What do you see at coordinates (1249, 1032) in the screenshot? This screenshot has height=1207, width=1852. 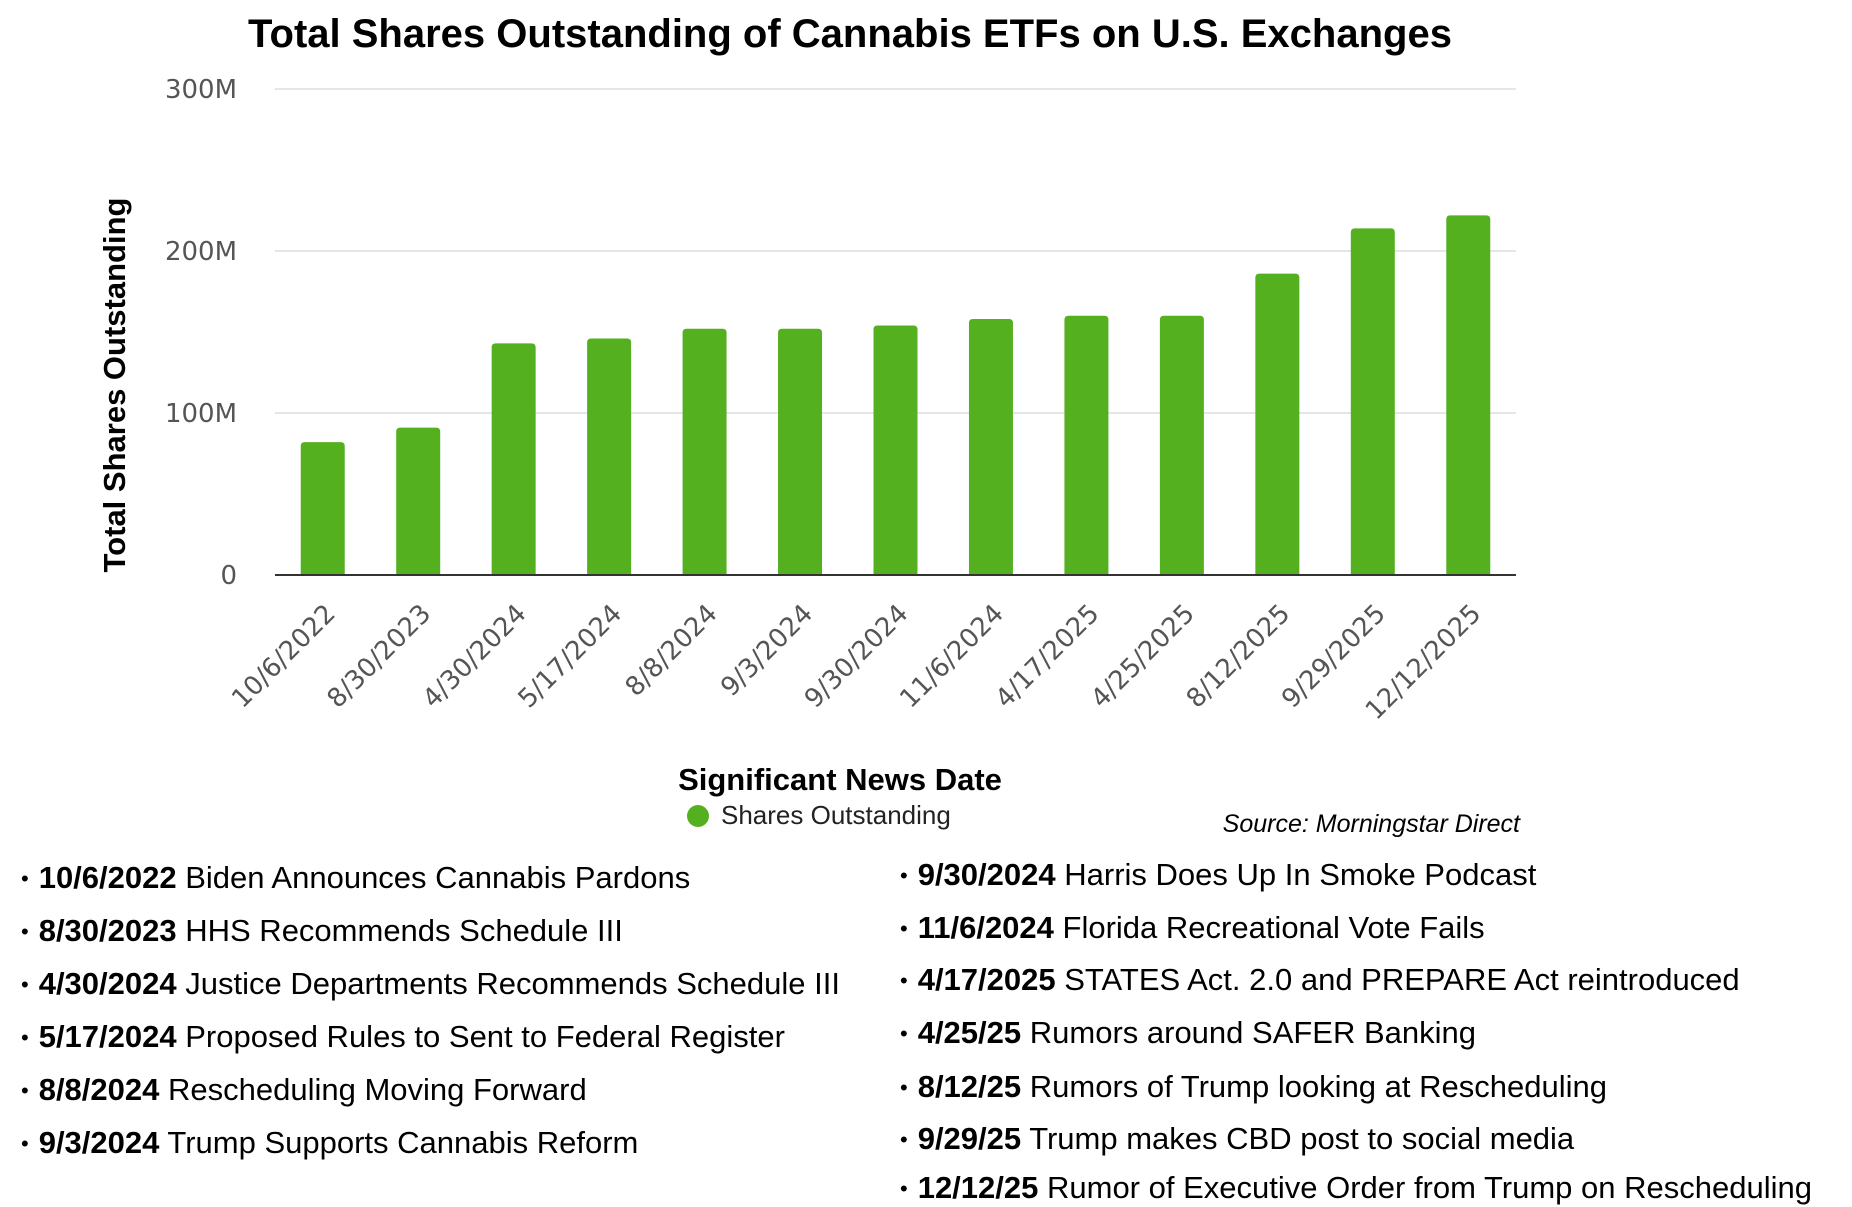 I see `news-text: Rumors around SAFER Banking` at bounding box center [1249, 1032].